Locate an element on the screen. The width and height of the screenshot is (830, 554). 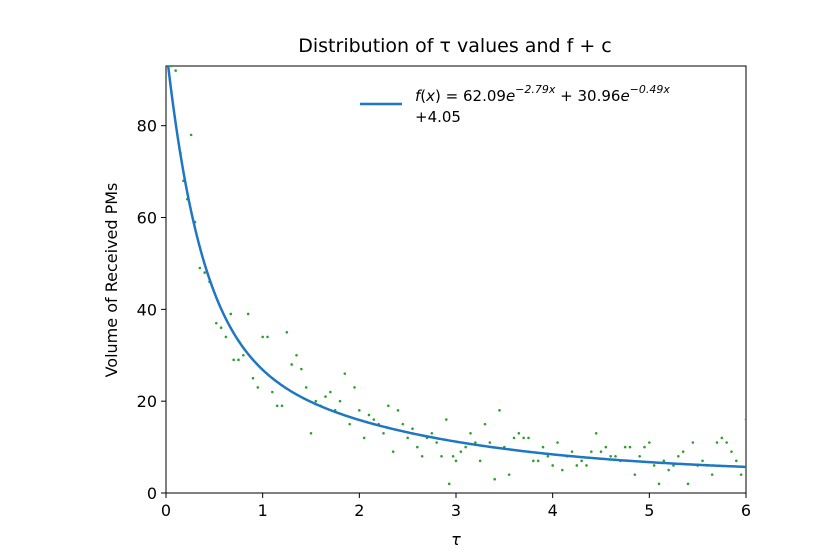
y-tick-label: 20 is located at coordinates (147, 401).